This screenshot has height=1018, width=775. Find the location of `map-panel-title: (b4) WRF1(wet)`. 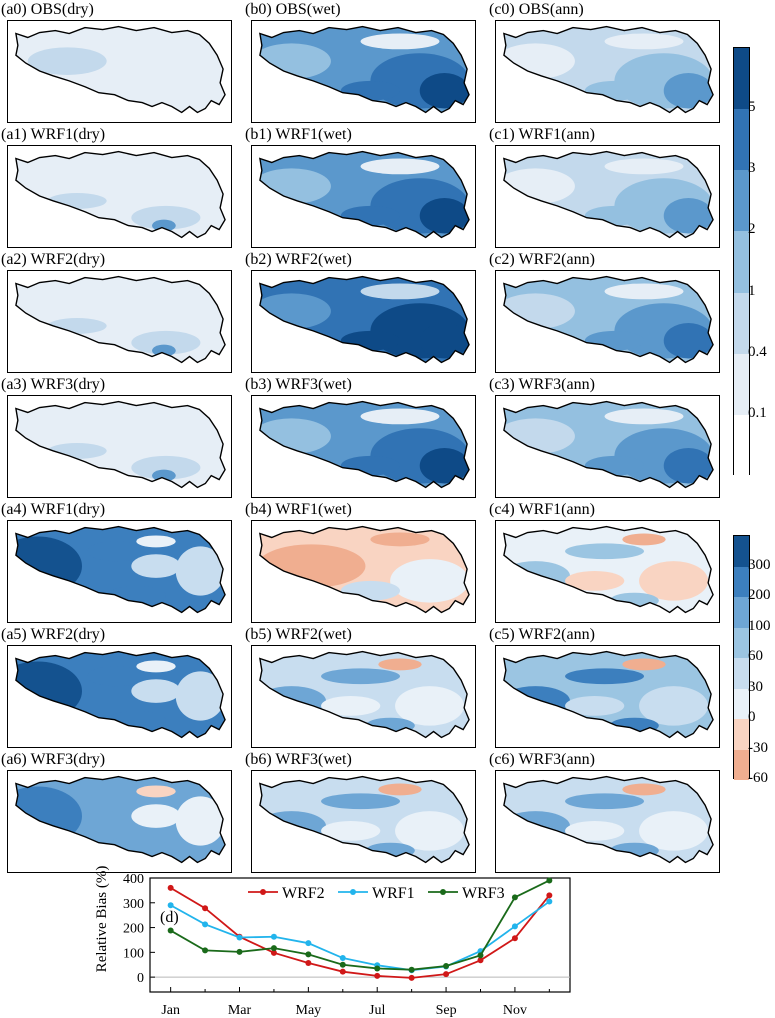

map-panel-title: (b4) WRF1(wet) is located at coordinates (298, 509).